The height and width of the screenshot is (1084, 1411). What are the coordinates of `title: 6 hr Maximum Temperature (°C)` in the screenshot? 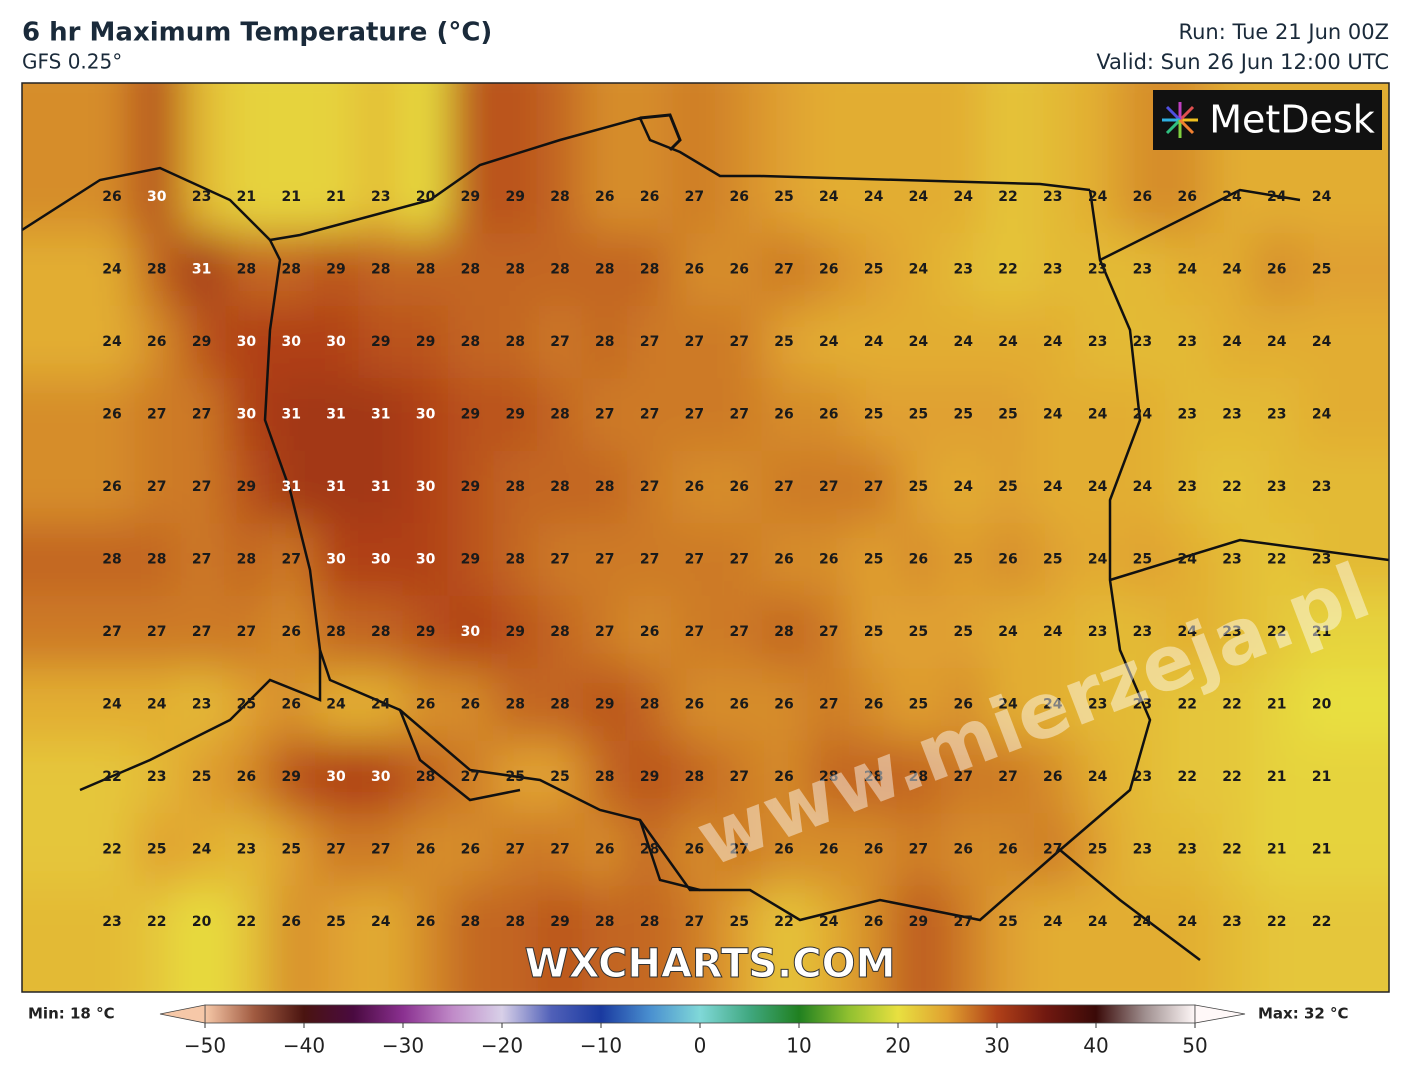 It's located at (257, 33).